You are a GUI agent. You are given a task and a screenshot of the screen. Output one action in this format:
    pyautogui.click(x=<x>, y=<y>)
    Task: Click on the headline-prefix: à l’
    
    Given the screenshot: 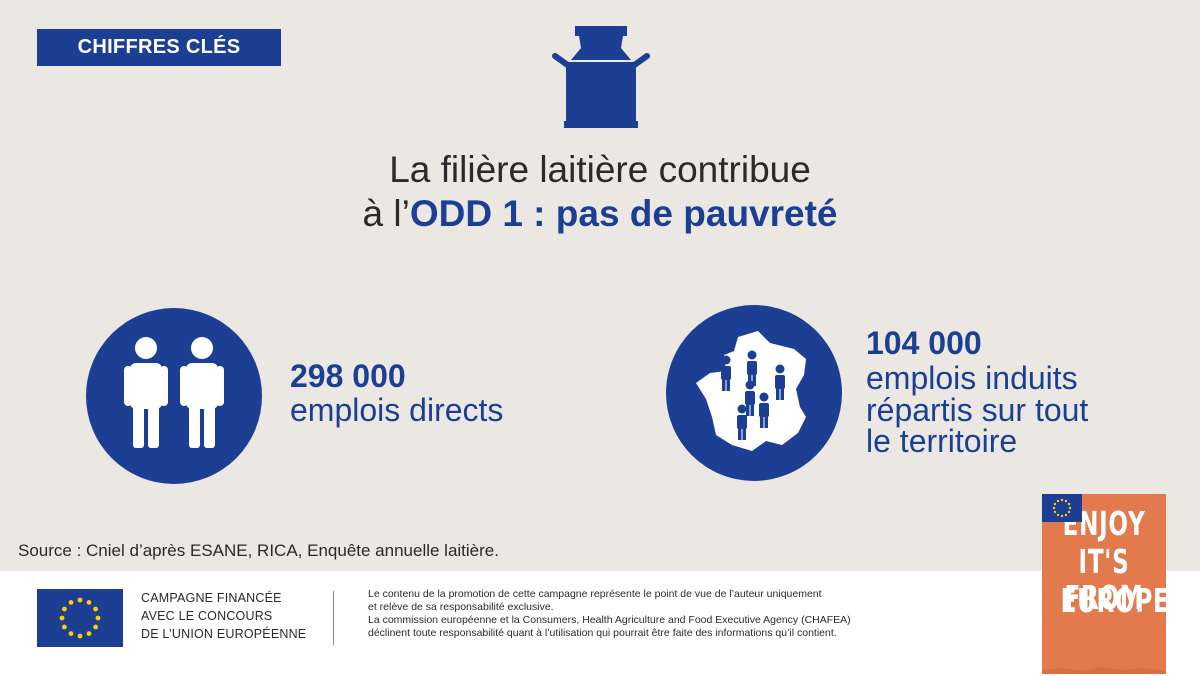 What is the action you would take?
    pyautogui.click(x=386, y=213)
    